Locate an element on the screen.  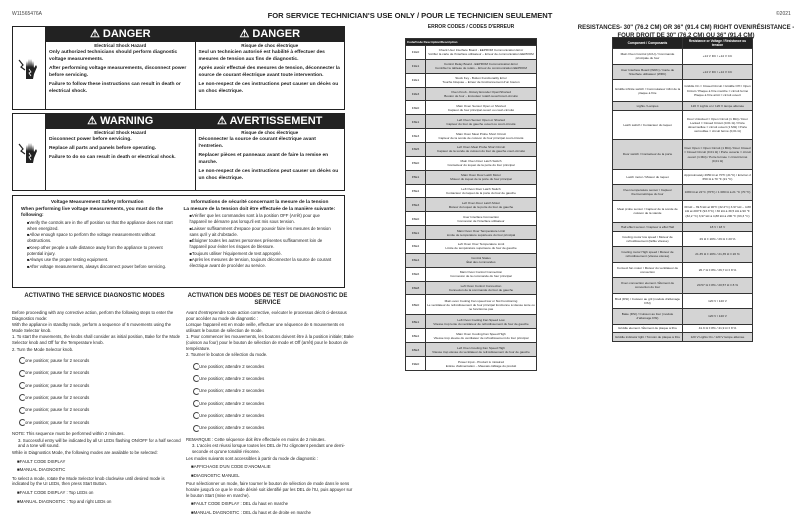
error-code: F1E0 is located at coordinates (415, 52).